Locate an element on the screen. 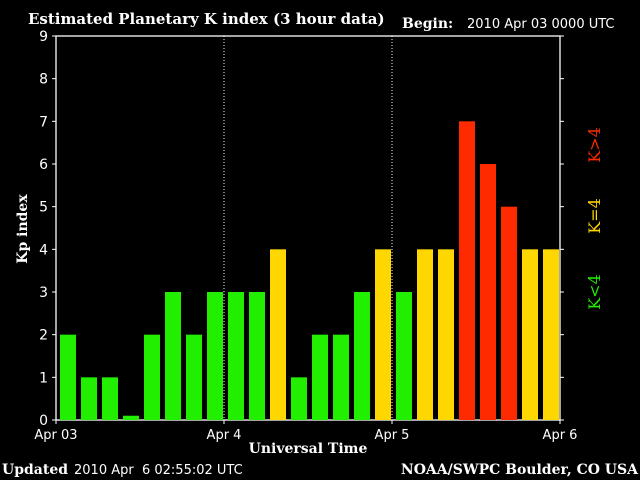 This screenshot has height=480, width=640. y-tick-label: 6 is located at coordinates (43, 165).